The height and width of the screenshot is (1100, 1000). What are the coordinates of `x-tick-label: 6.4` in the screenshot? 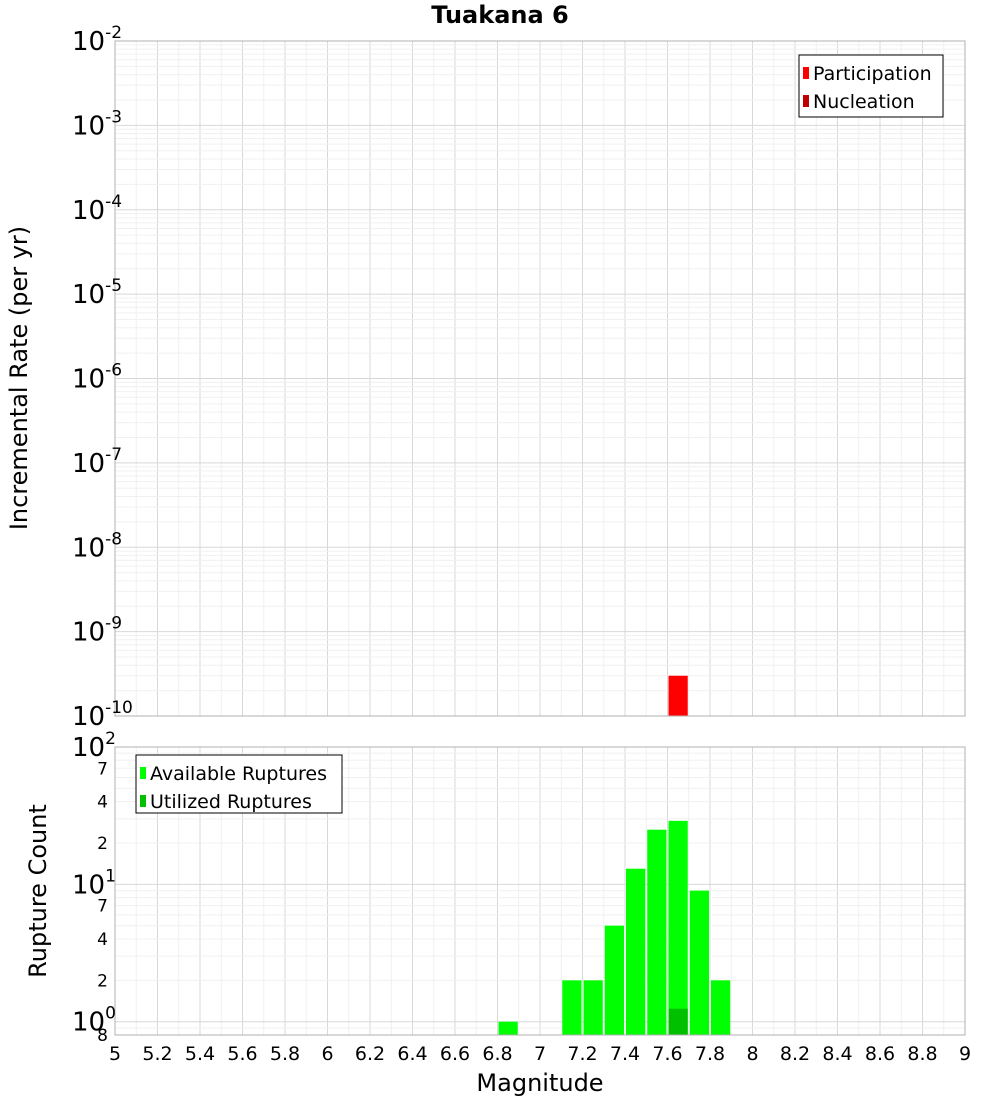 It's located at (412, 1054).